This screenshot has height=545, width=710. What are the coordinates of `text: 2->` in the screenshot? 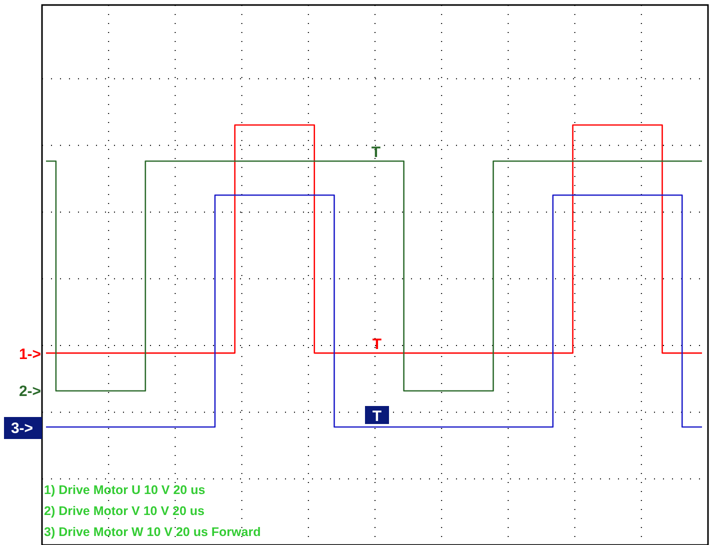 It's located at (30, 391).